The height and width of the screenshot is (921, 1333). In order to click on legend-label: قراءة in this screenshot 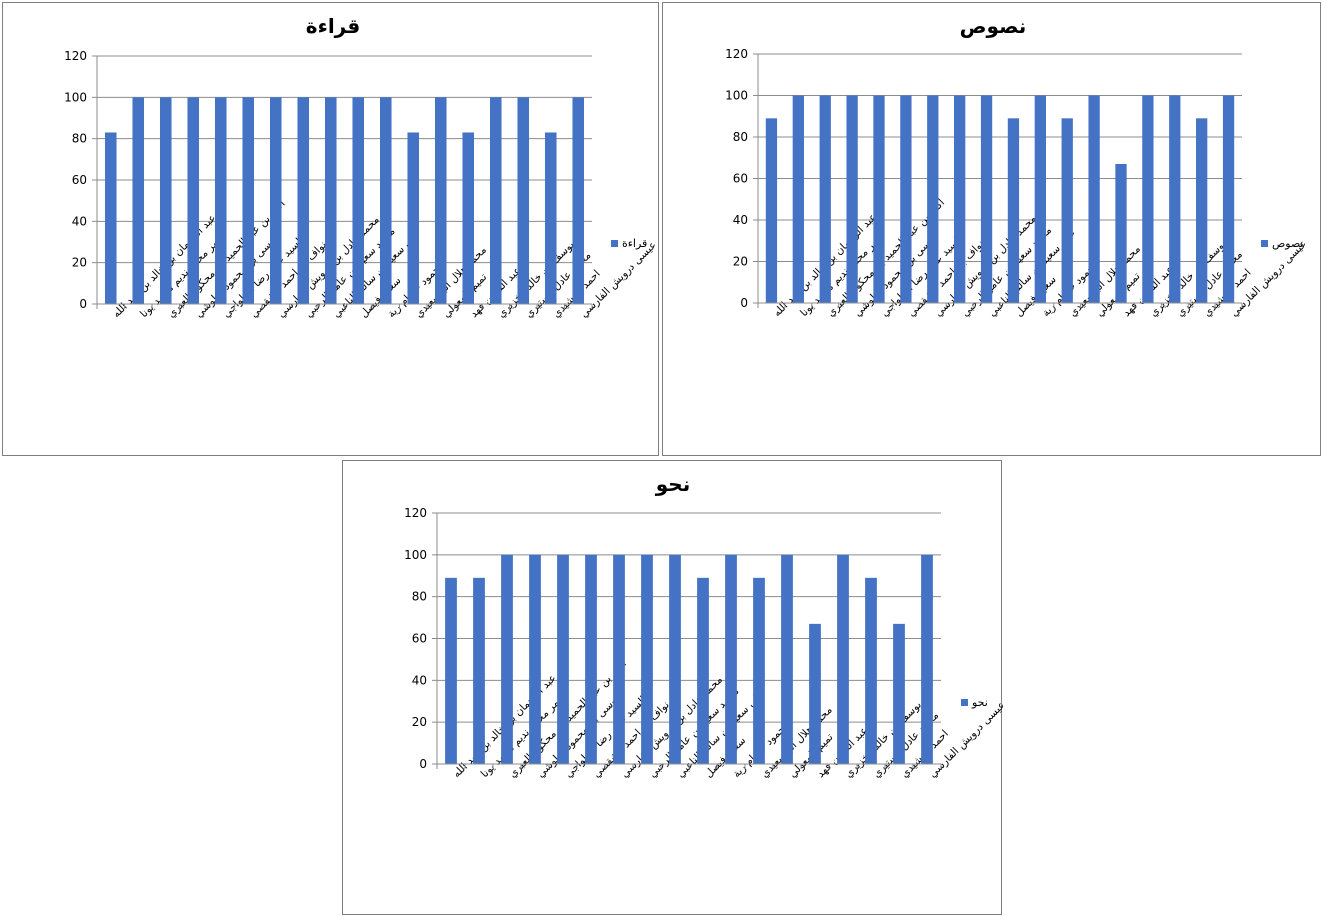, I will do `click(634, 243)`.